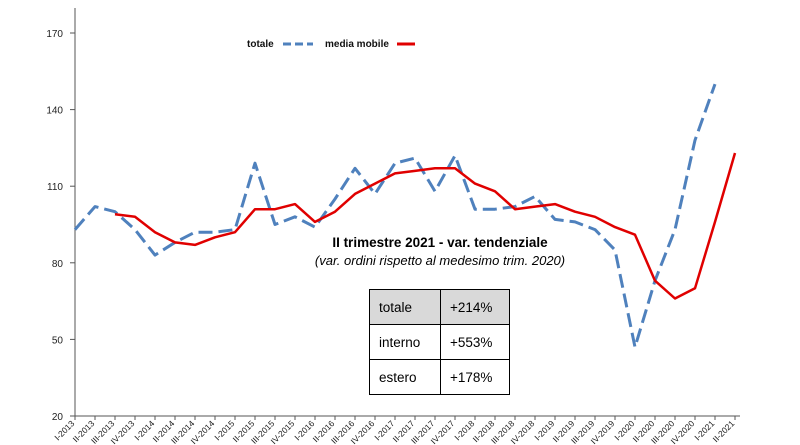 This screenshot has height=445, width=800. I want to click on summary-table: totale +214% interno +553% estero +178%, so click(439, 342).